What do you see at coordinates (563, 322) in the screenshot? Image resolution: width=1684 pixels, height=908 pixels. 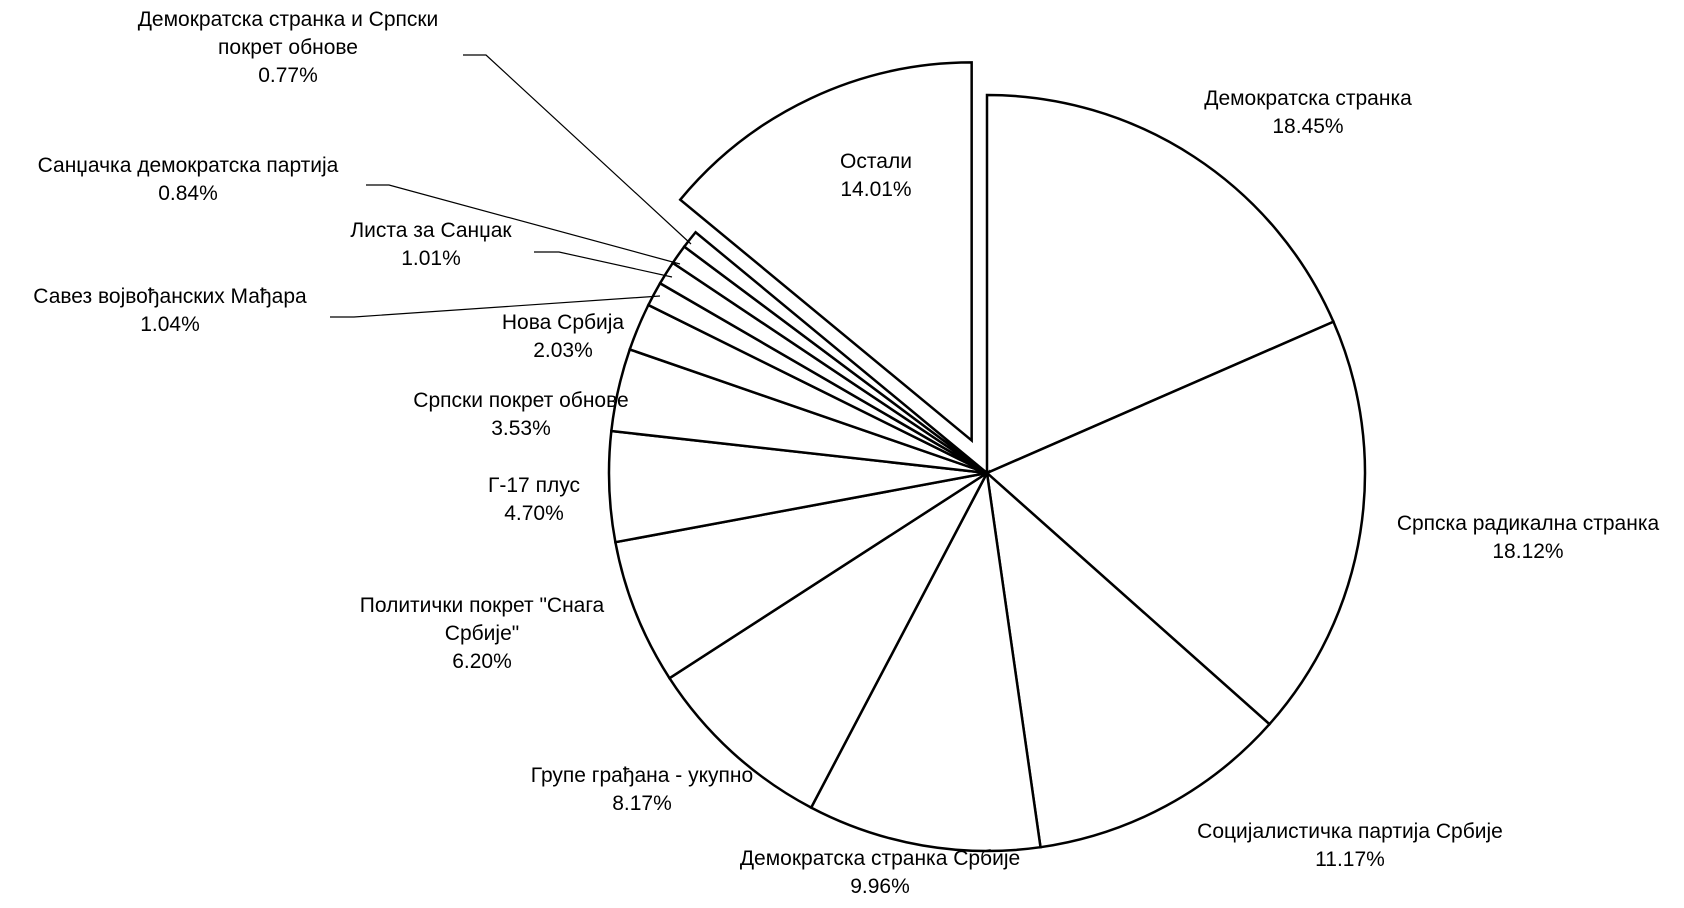 I see `slice-name-label: Нова Србија` at bounding box center [563, 322].